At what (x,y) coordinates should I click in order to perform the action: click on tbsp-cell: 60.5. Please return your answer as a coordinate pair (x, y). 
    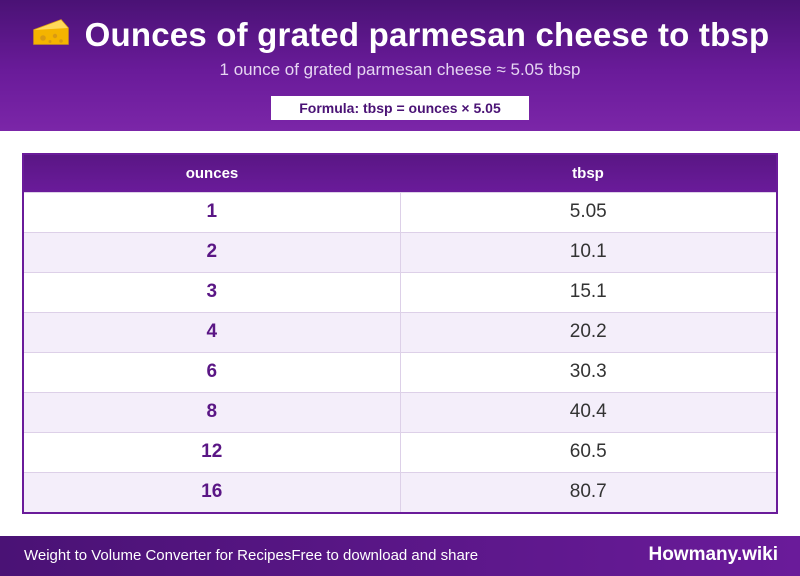
    Looking at the image, I should click on (588, 451).